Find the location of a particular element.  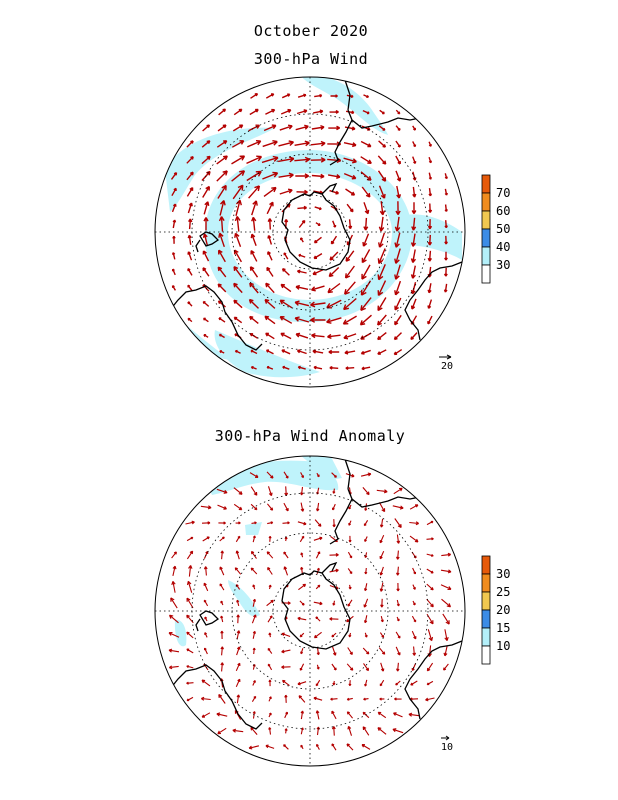

reference-vector-label: 10 is located at coordinates (447, 747).